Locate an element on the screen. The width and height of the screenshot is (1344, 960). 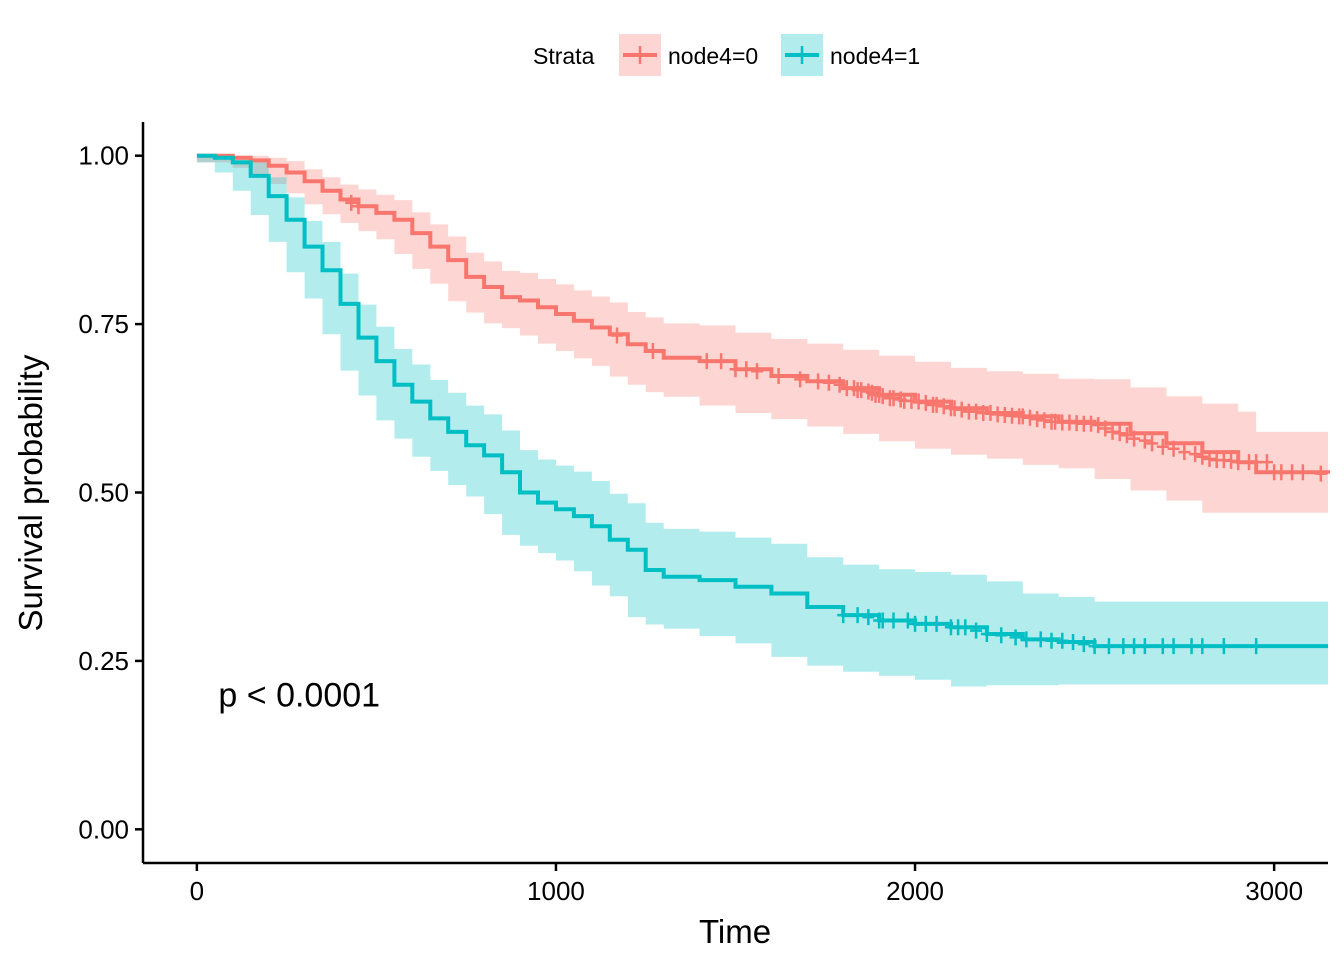
p-value-annotation: p < 0.0001 is located at coordinates (299, 696).